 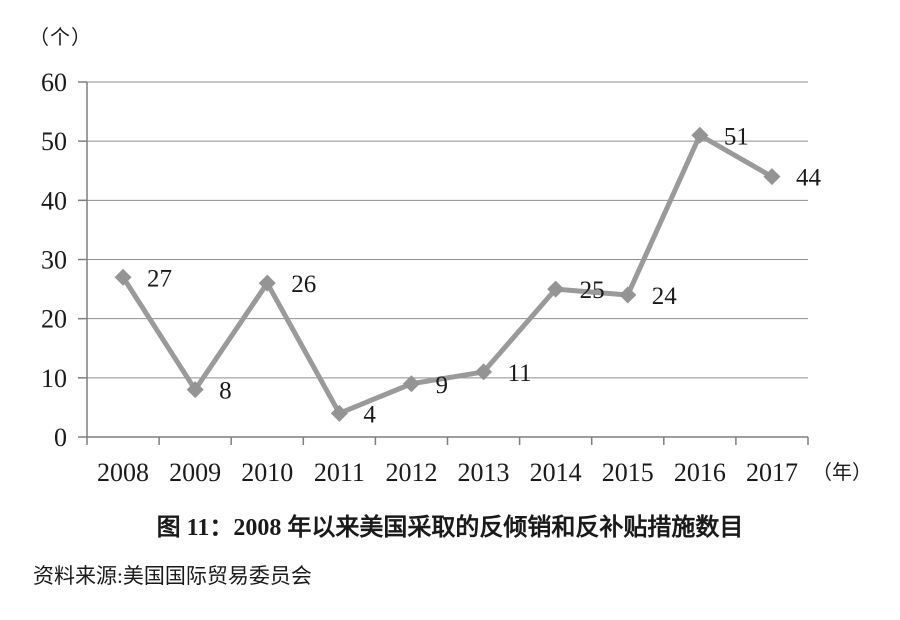 I want to click on x-tick-label: 2012, so click(x=411, y=472).